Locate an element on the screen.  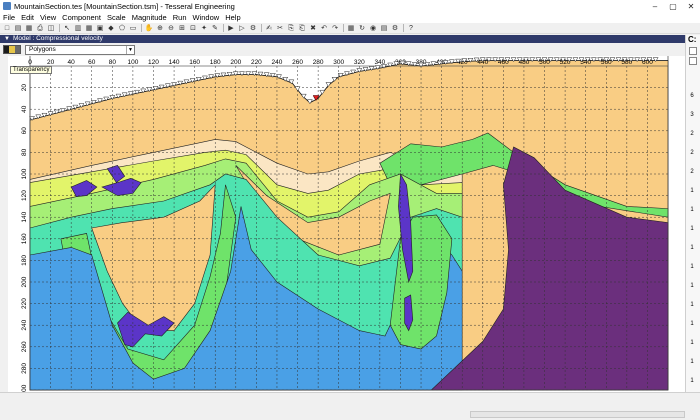
open-icon: ▤ is located at coordinates (18, 28).